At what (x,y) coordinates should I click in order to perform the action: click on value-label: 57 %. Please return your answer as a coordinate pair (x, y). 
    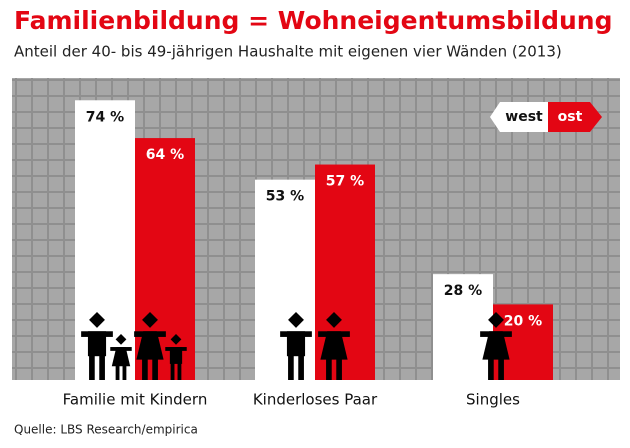
    Looking at the image, I should click on (345, 182).